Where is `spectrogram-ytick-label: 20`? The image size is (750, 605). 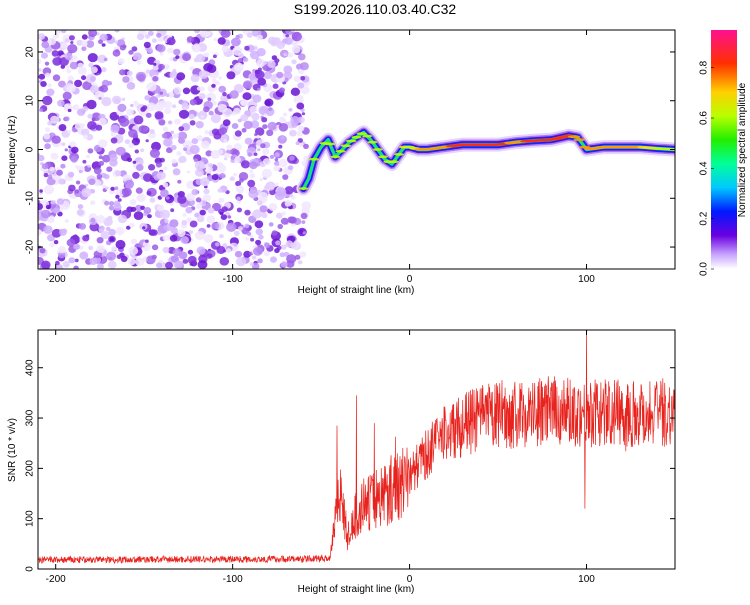
spectrogram-ytick-label: 20 is located at coordinates (30, 52).